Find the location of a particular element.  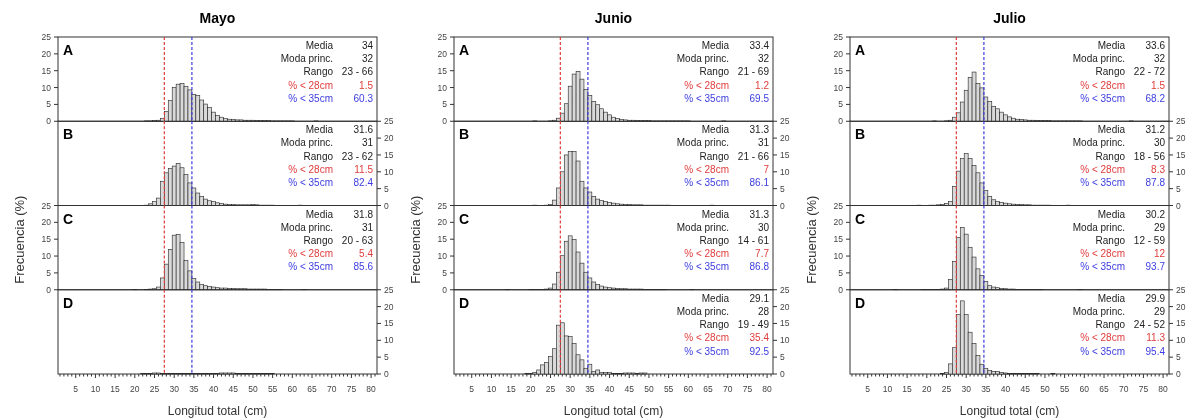

annotation: 33.4 is located at coordinates (759, 45).